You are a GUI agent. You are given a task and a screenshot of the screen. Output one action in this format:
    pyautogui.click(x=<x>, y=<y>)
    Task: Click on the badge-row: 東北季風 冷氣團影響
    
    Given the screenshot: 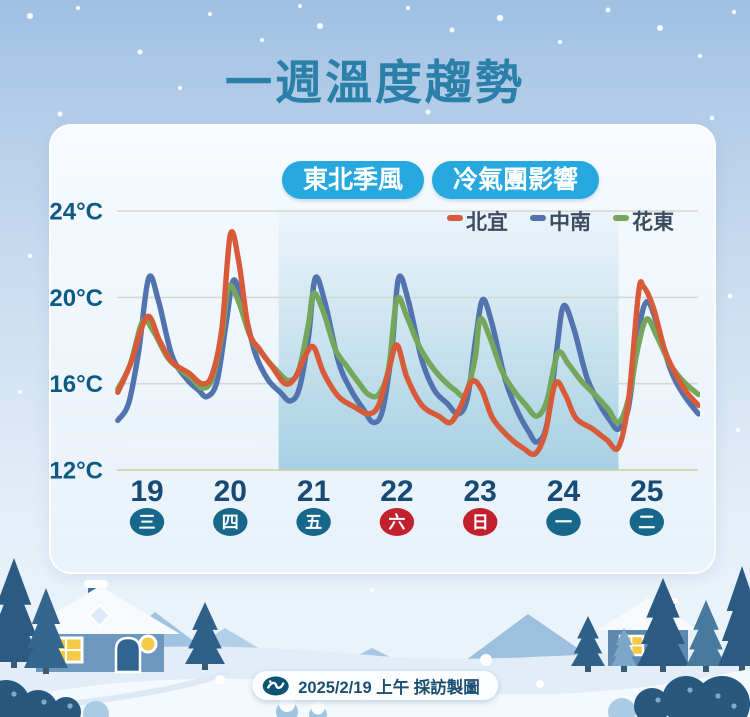 What is the action you would take?
    pyautogui.click(x=441, y=180)
    